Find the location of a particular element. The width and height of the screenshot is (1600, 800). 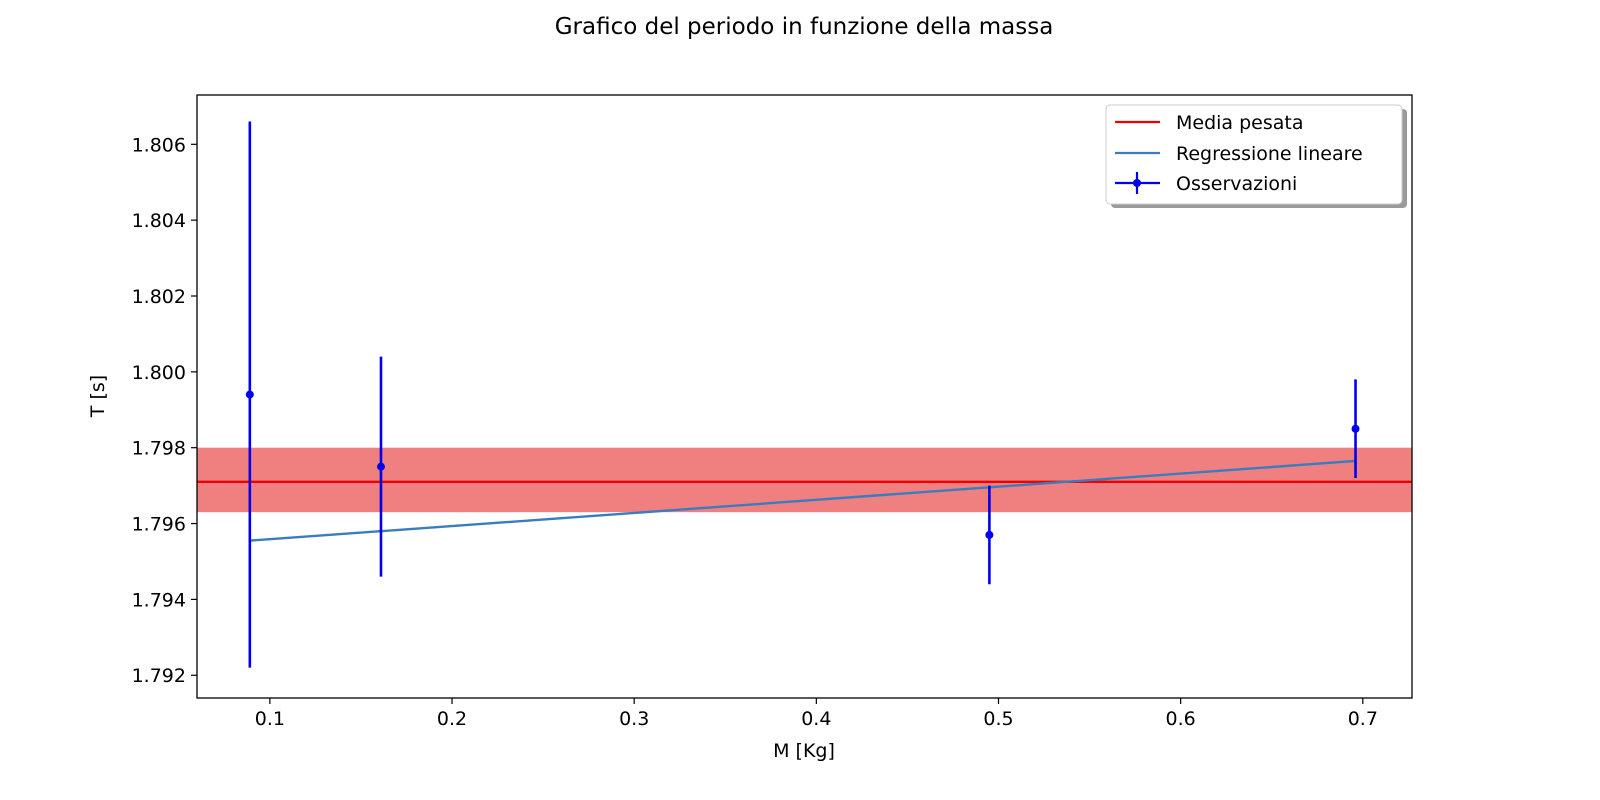

y-tick-label-5: 1.802 is located at coordinates (159, 297).